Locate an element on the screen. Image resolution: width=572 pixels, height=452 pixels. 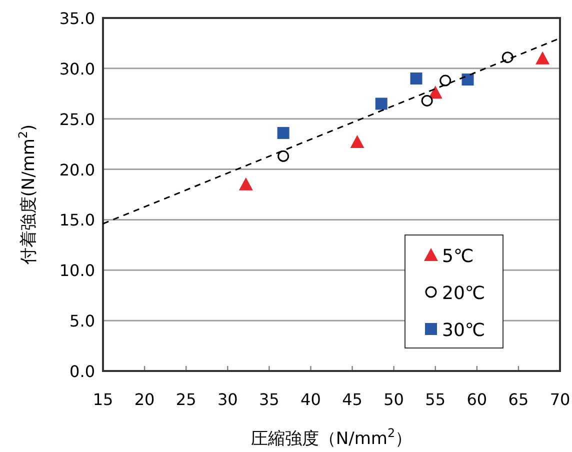
x-tick-label: 20 is located at coordinates (144, 399).